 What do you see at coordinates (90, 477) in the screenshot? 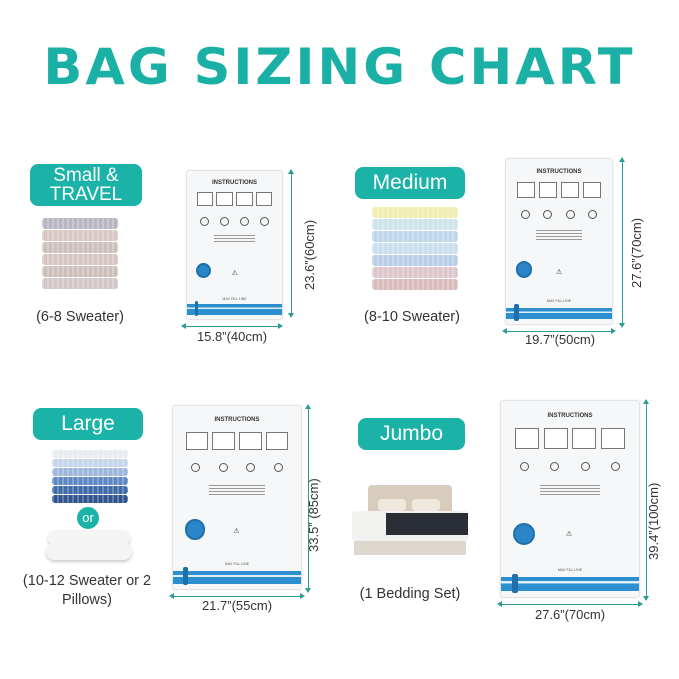
I see `clothes-stack-image` at bounding box center [90, 477].